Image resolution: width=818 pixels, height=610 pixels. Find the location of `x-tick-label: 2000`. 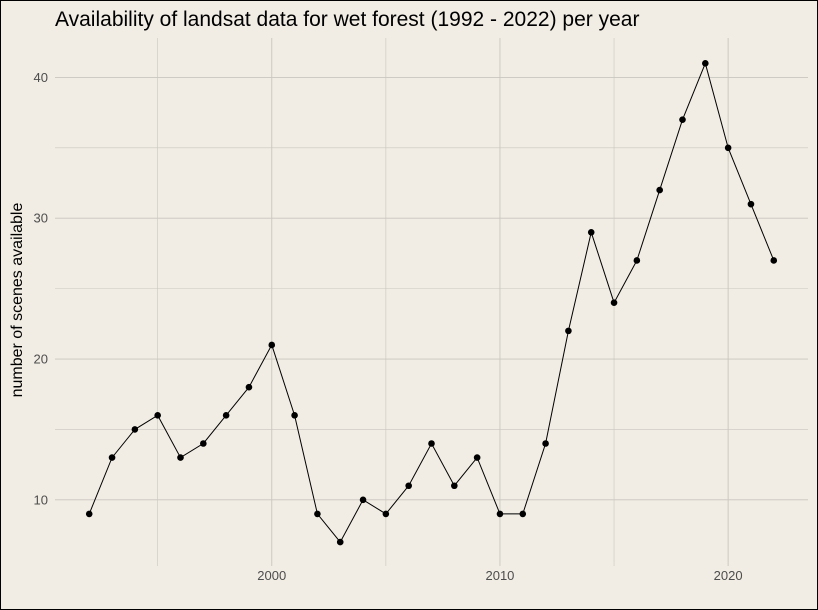

x-tick-label: 2000 is located at coordinates (271, 575).